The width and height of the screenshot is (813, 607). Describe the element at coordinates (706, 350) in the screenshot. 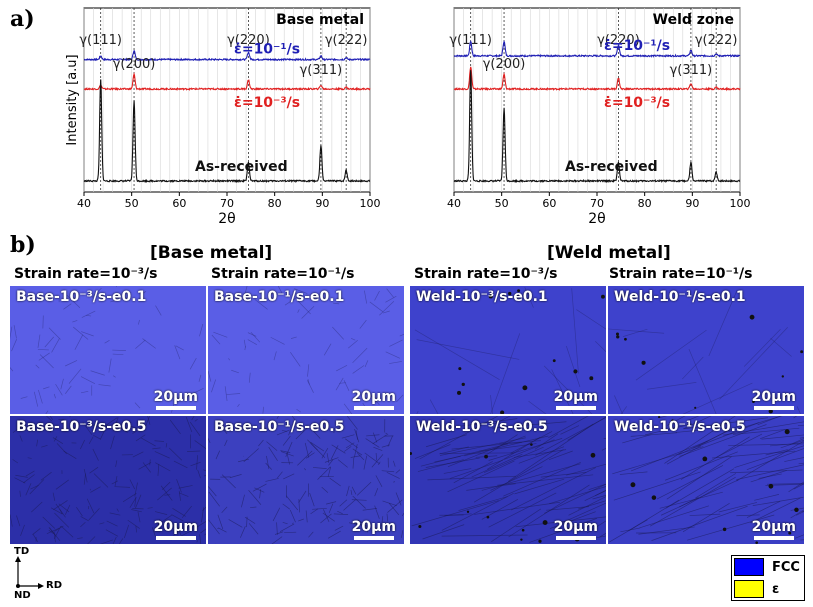

I see `micrograph-image` at that location.